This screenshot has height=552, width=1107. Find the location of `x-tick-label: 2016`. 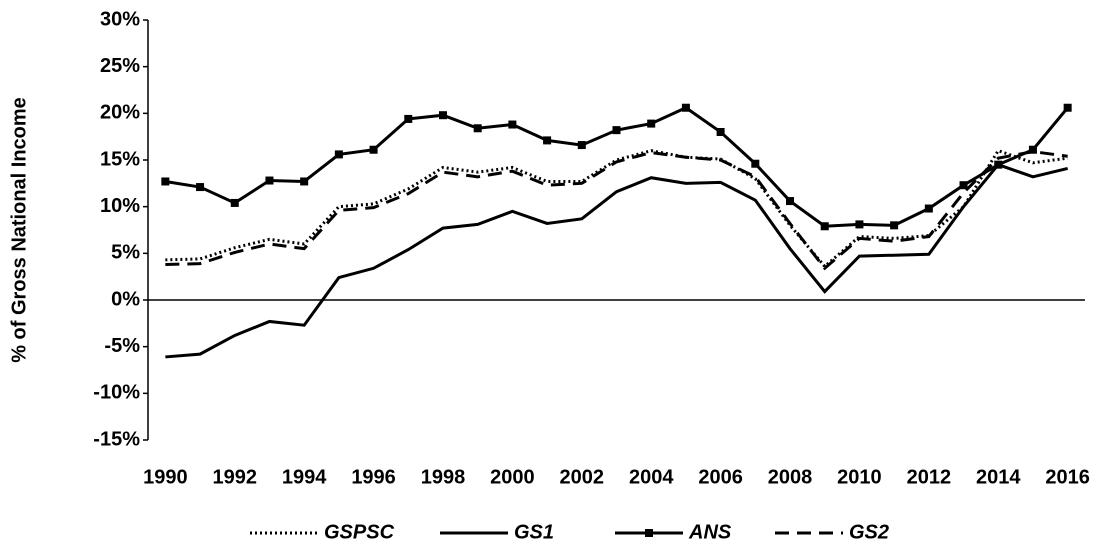

x-tick-label: 2016 is located at coordinates (1067, 477).